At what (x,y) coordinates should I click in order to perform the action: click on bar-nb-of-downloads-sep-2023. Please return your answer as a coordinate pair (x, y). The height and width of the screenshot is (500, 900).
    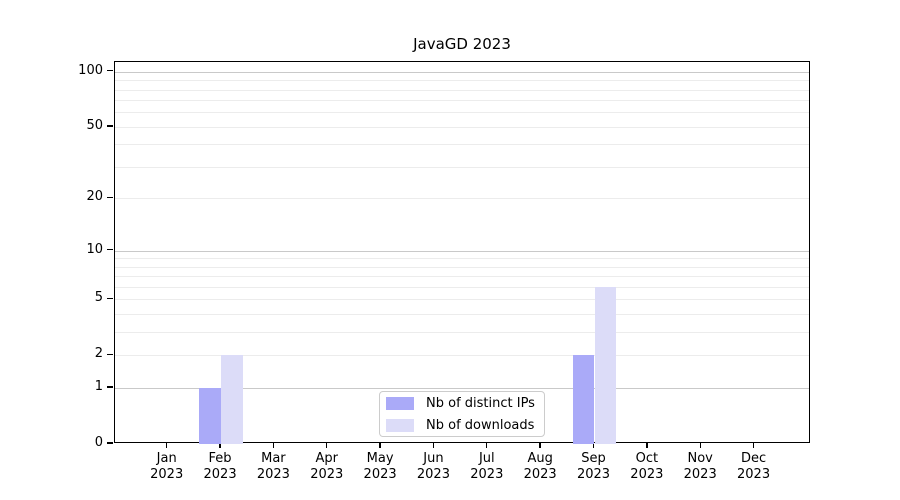
    Looking at the image, I should click on (605, 365).